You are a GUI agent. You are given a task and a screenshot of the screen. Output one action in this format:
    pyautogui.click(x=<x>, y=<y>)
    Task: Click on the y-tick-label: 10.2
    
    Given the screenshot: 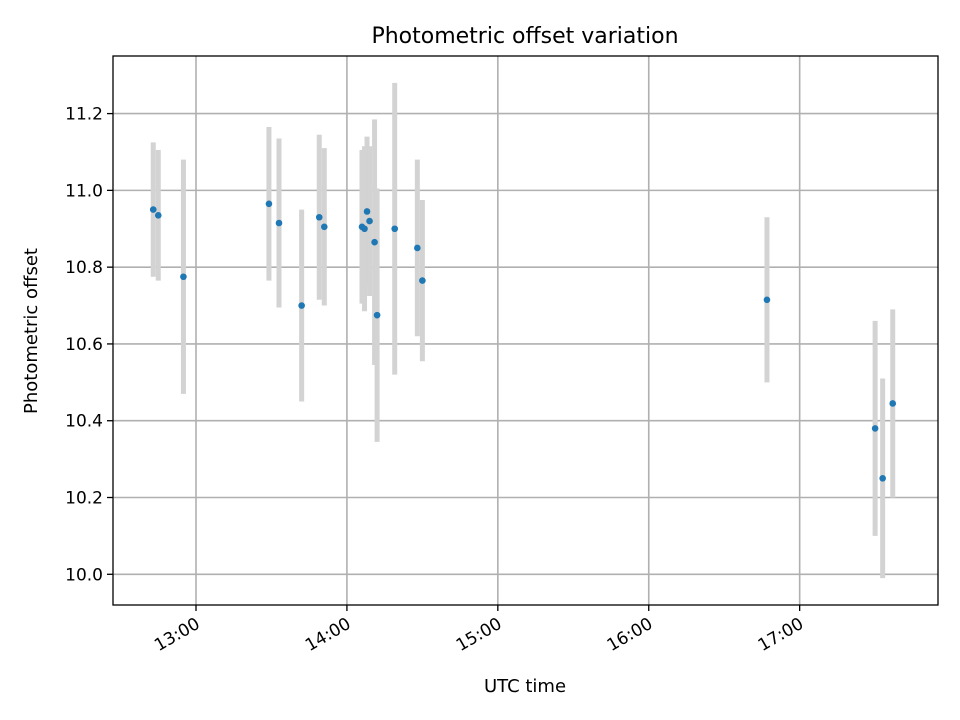 What is the action you would take?
    pyautogui.click(x=84, y=499)
    